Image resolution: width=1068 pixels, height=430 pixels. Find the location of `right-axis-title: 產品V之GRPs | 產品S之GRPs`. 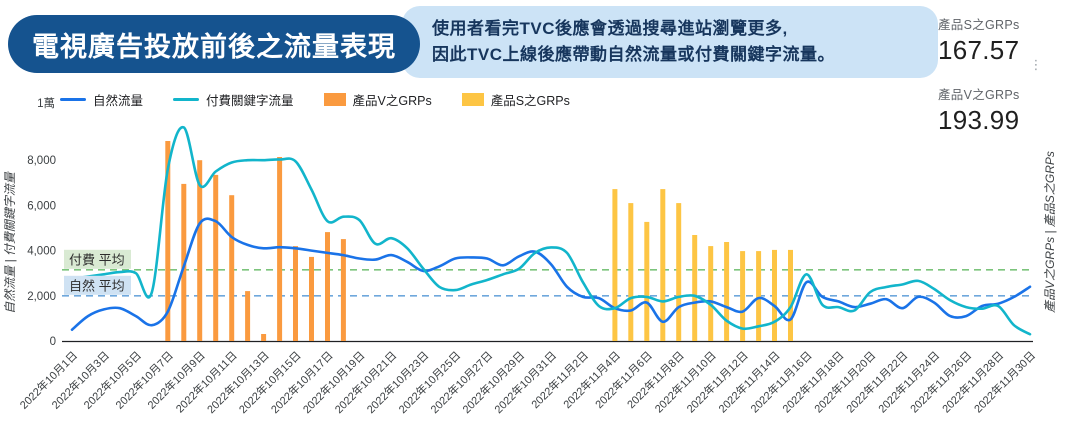

right-axis-title: 產品V之GRPs | 產品S之GRPs is located at coordinates (1050, 232).